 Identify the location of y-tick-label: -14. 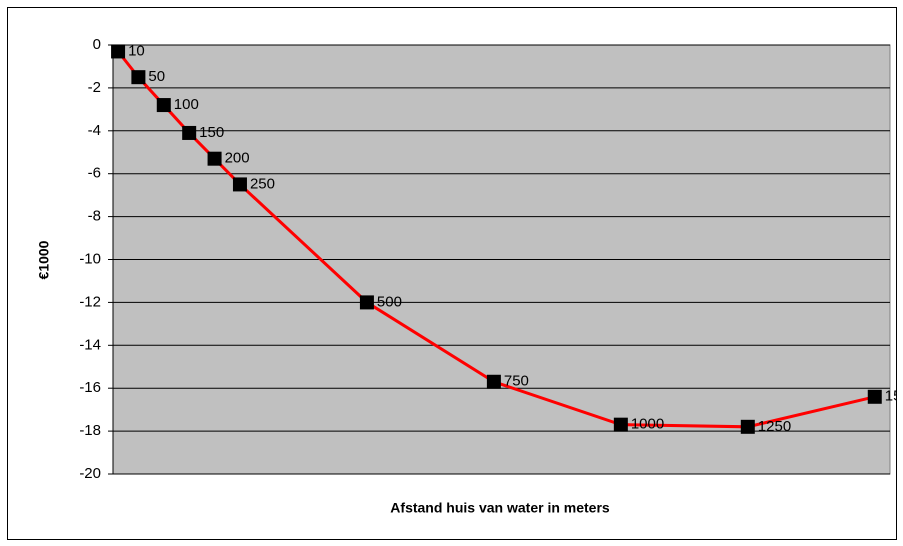
(90, 344).